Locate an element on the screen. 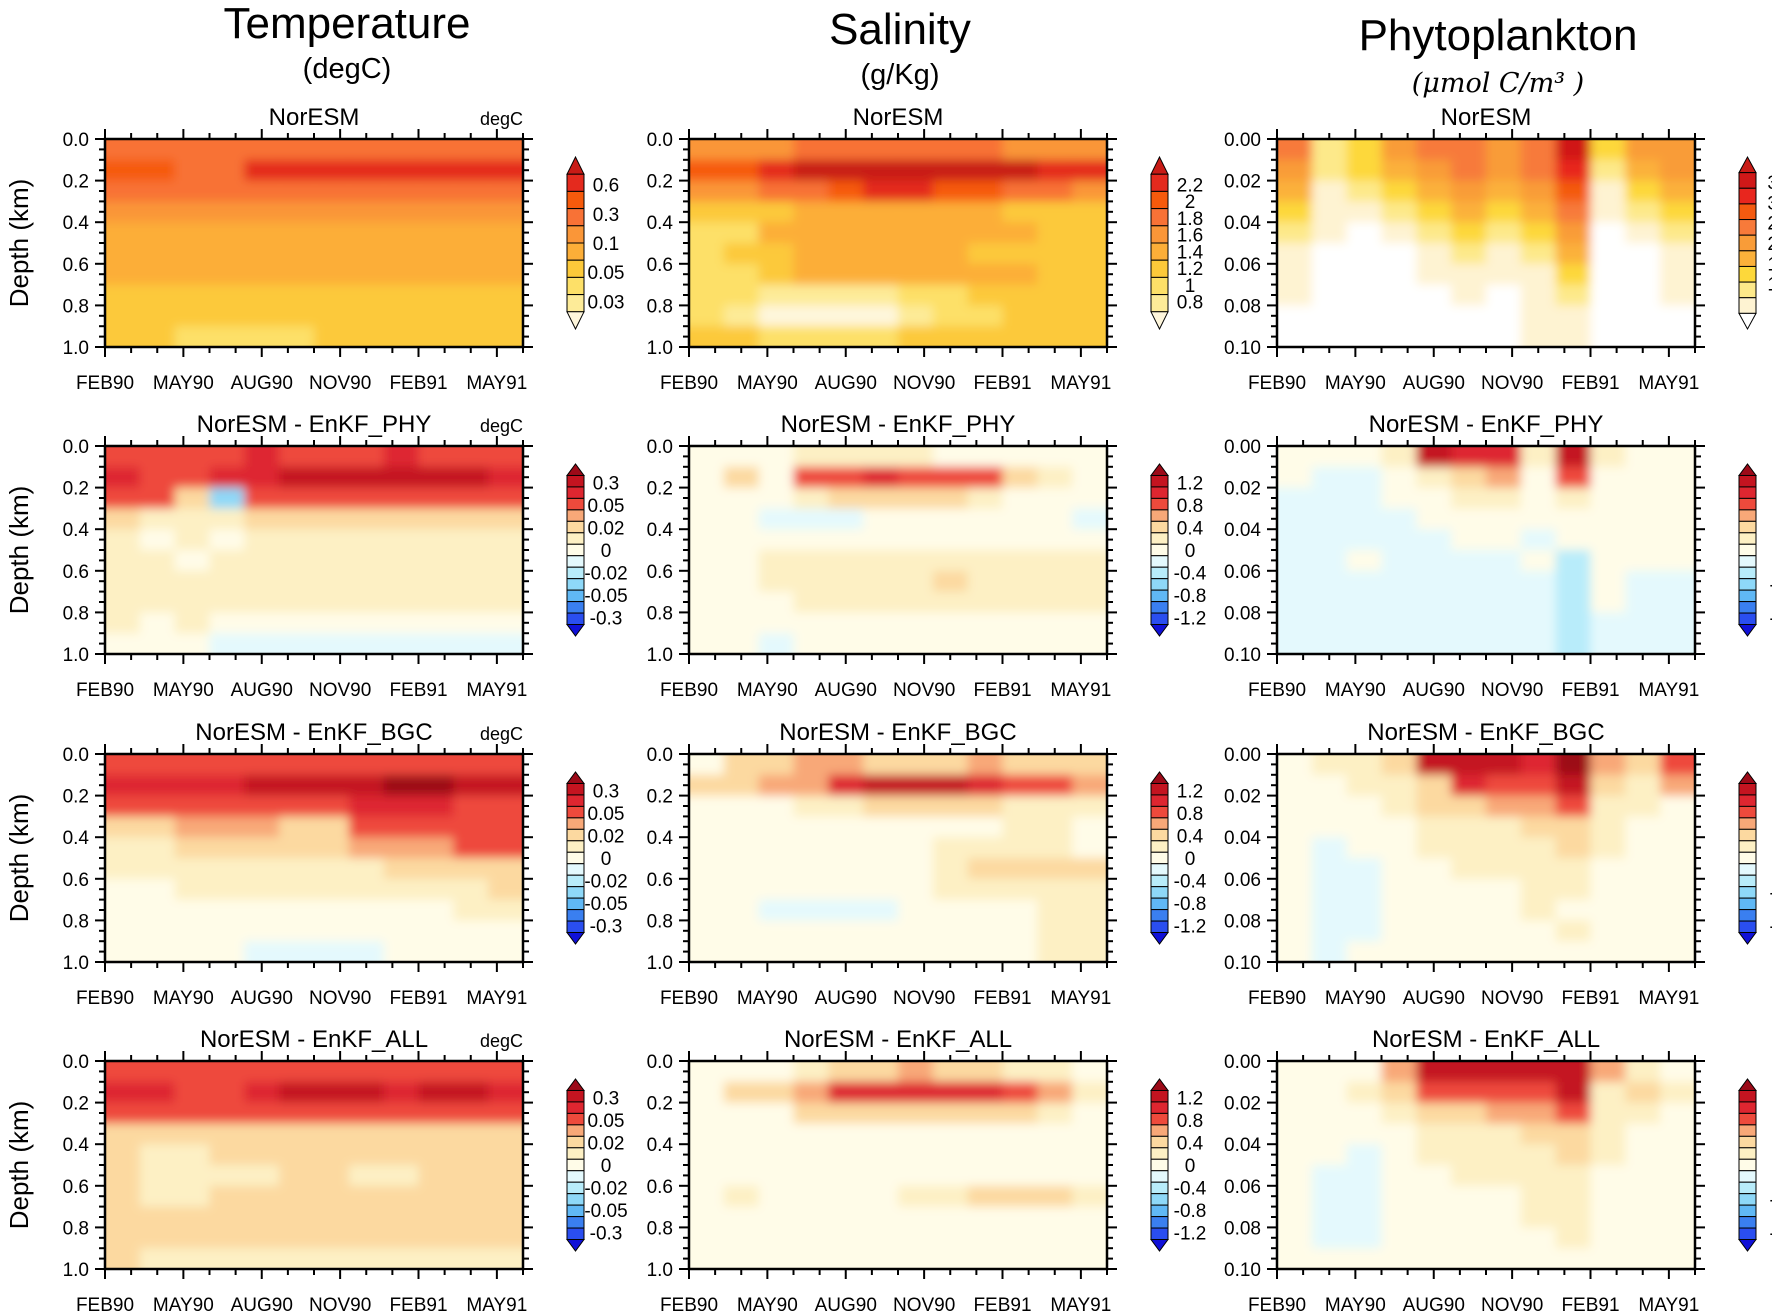 This screenshot has height=1316, width=1772. y-tick-label: 0.04 is located at coordinates (1242, 838).